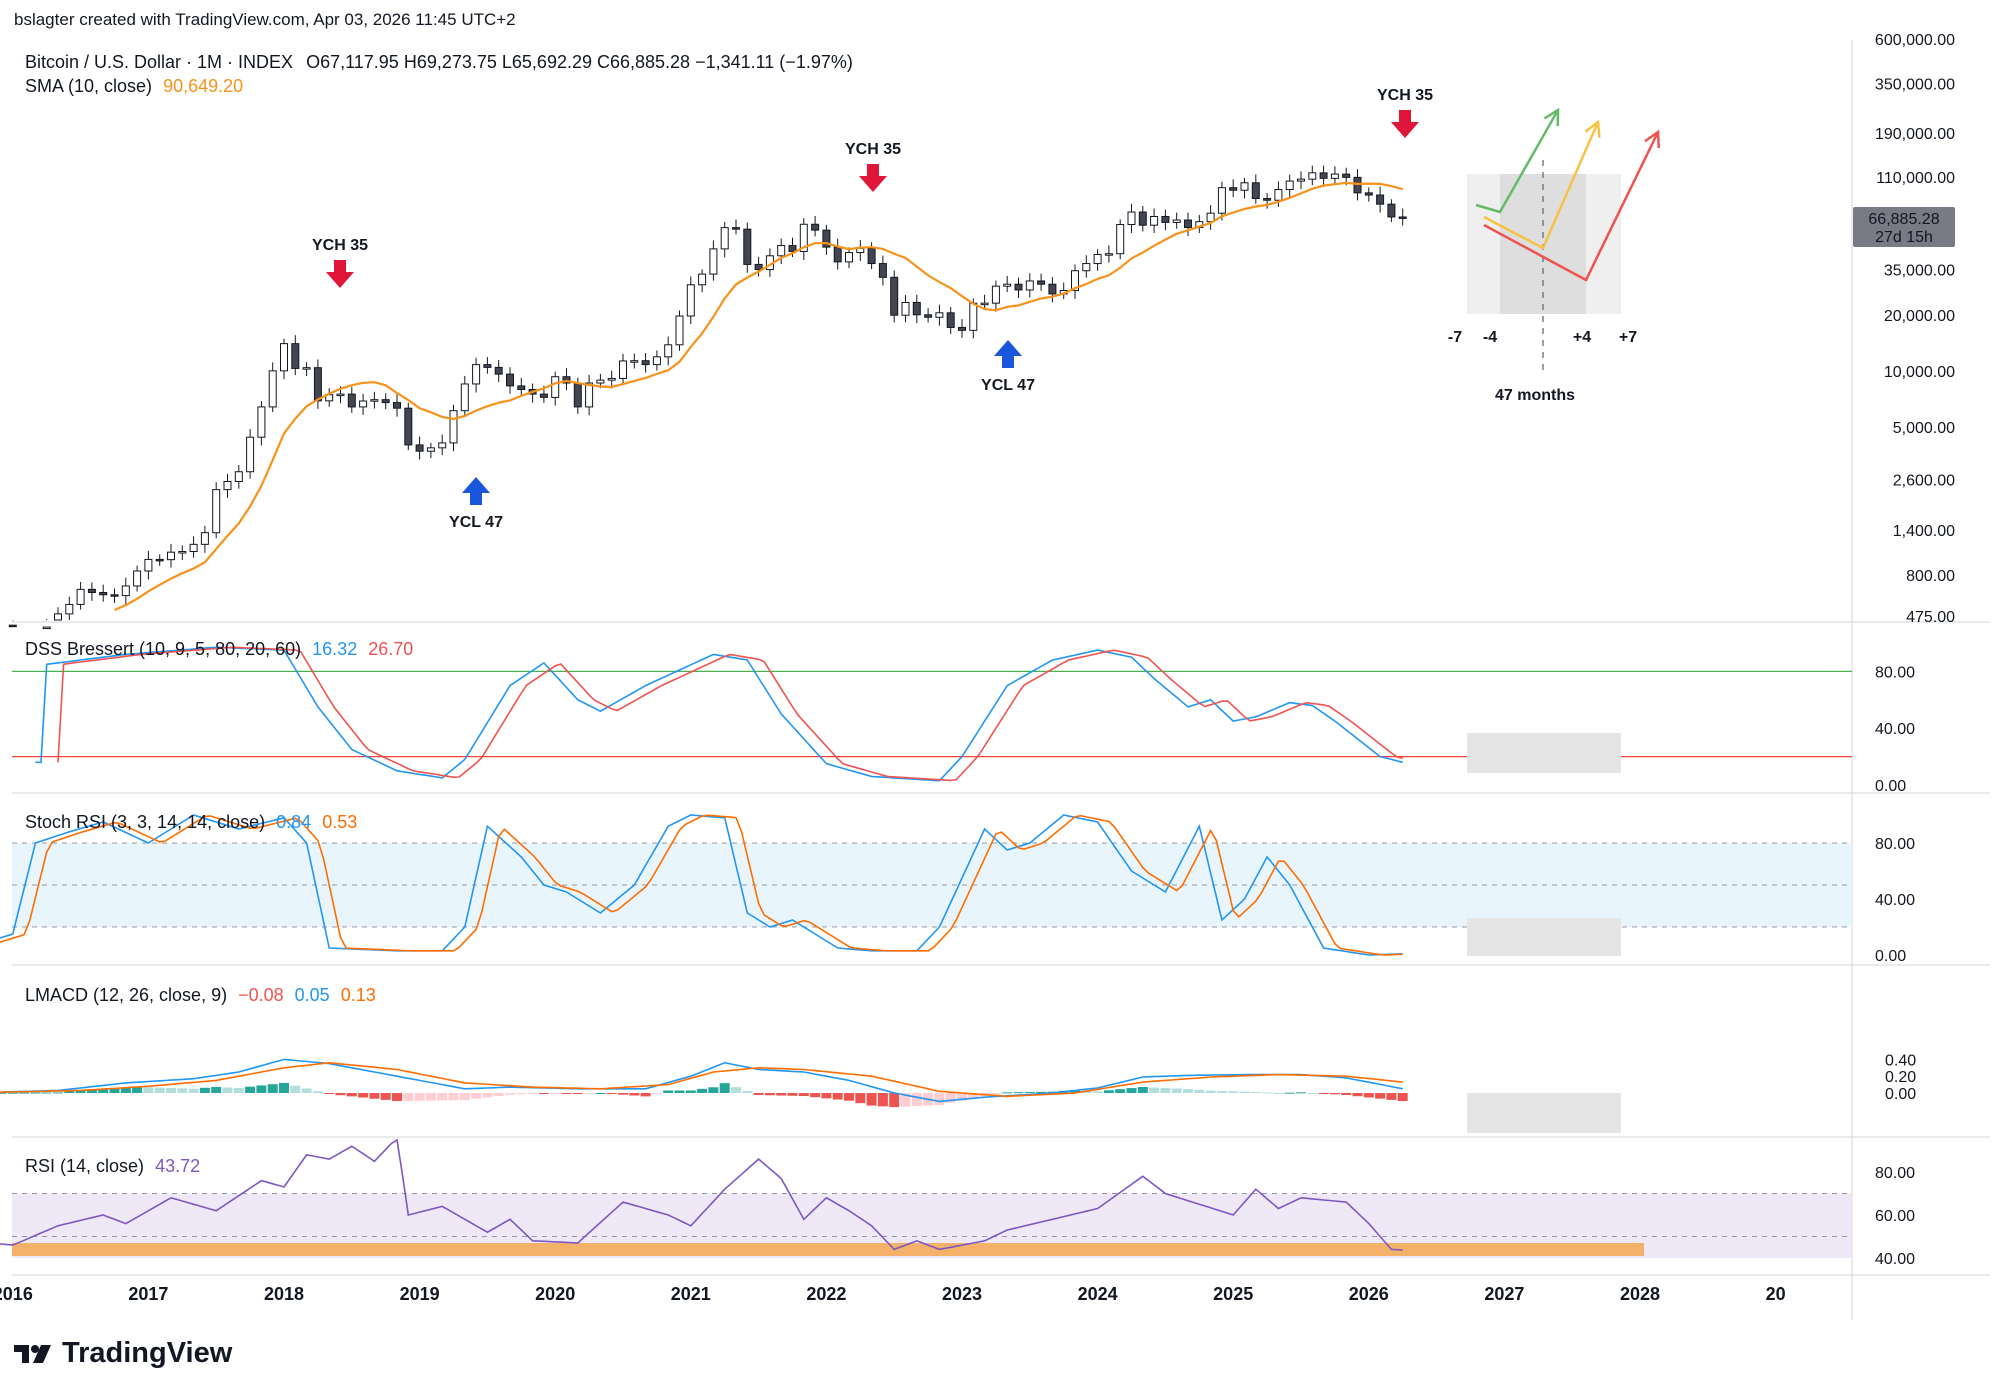 The height and width of the screenshot is (1400, 2000). What do you see at coordinates (340, 822) in the screenshot?
I see `stoch-value-2: 0.53` at bounding box center [340, 822].